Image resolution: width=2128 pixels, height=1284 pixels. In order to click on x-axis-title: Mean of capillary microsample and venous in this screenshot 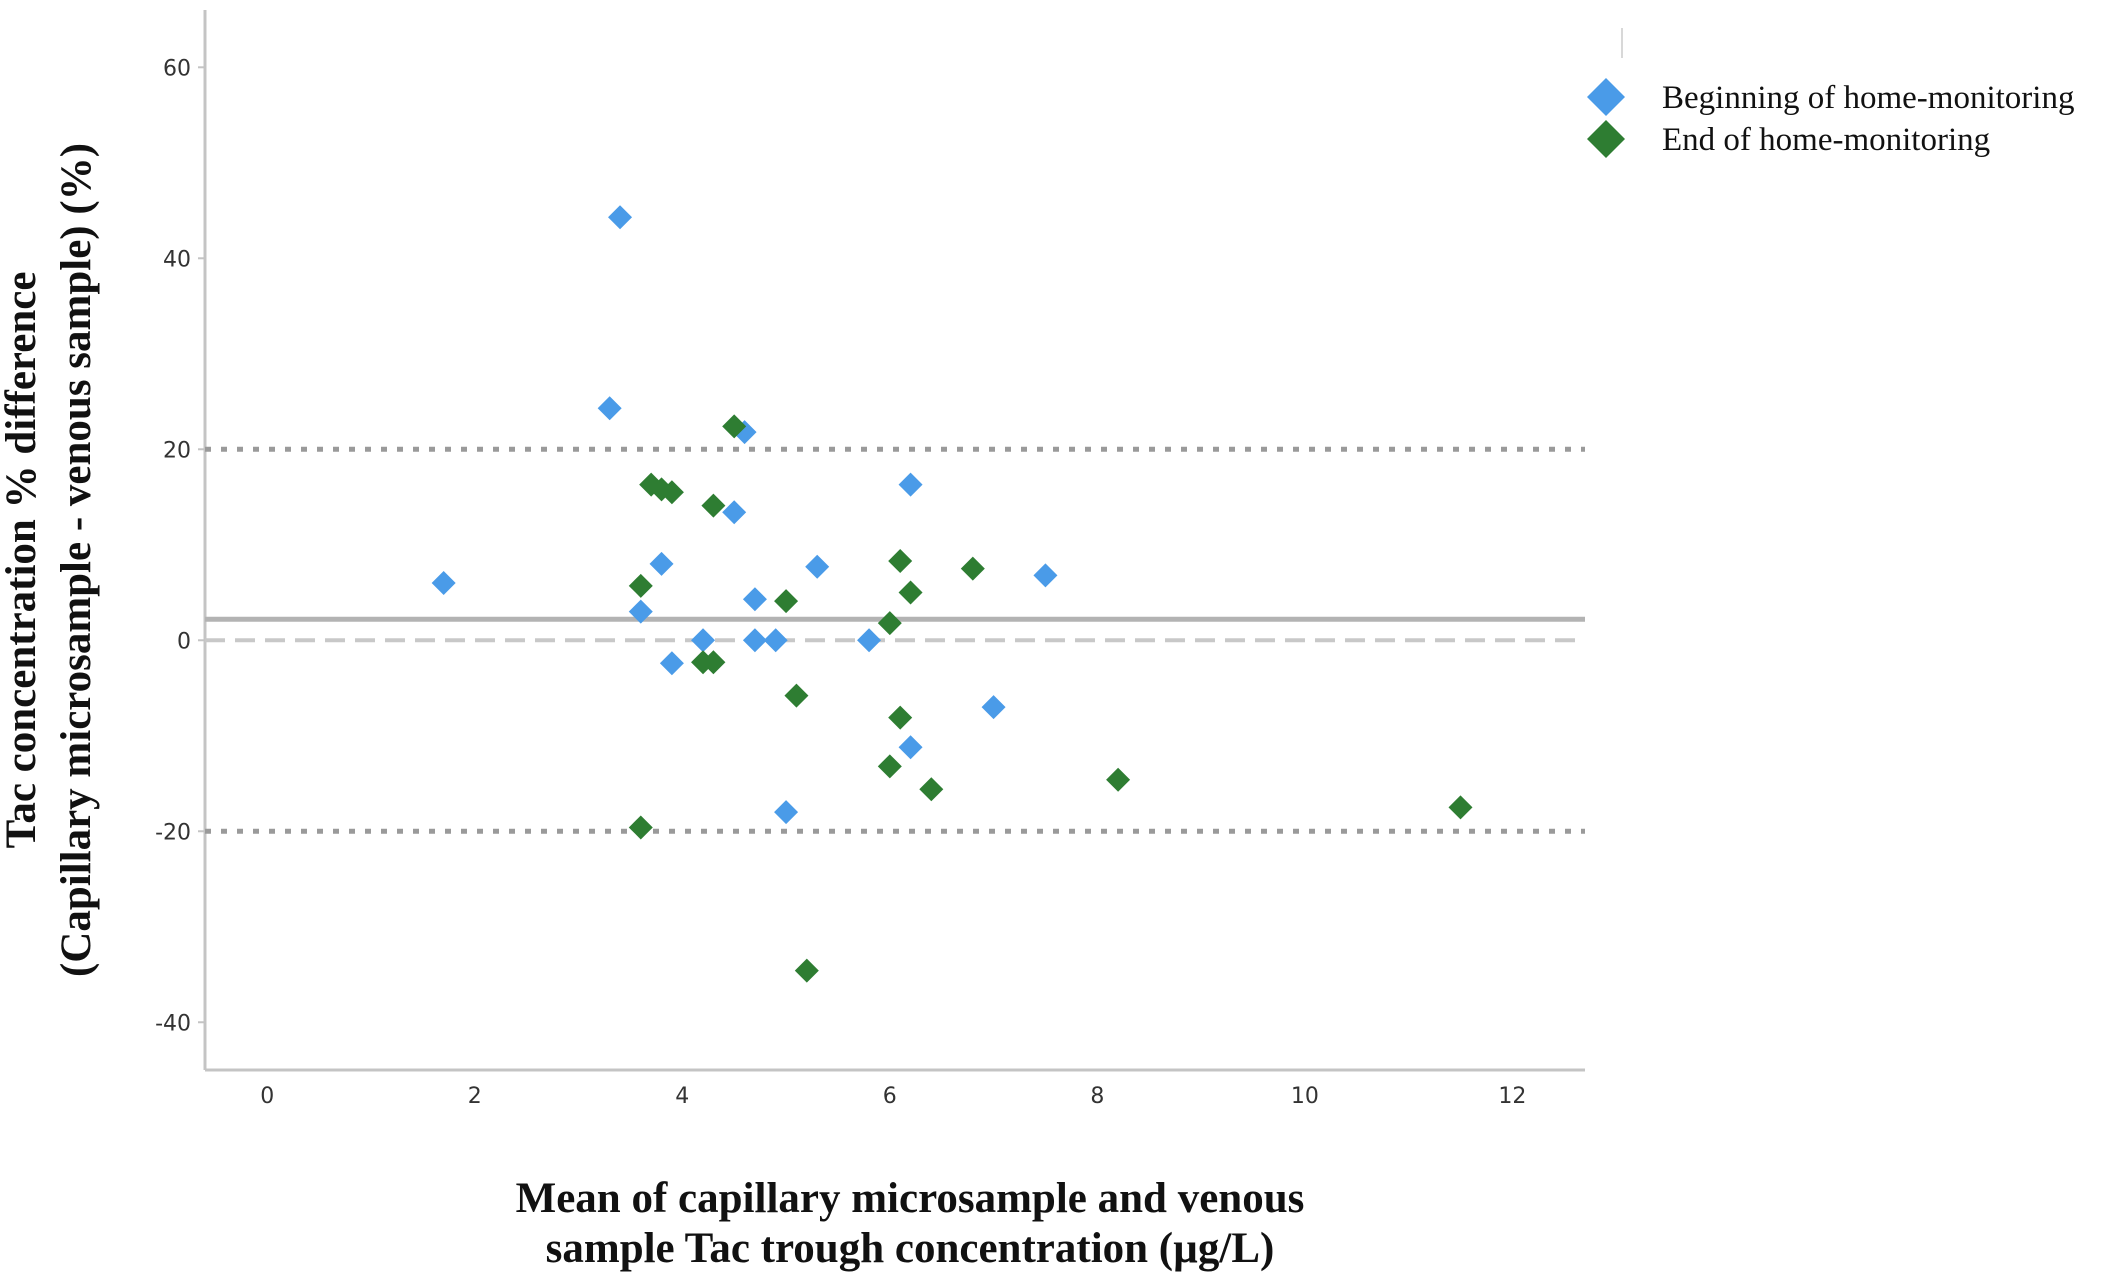, I will do `click(910, 1198)`.